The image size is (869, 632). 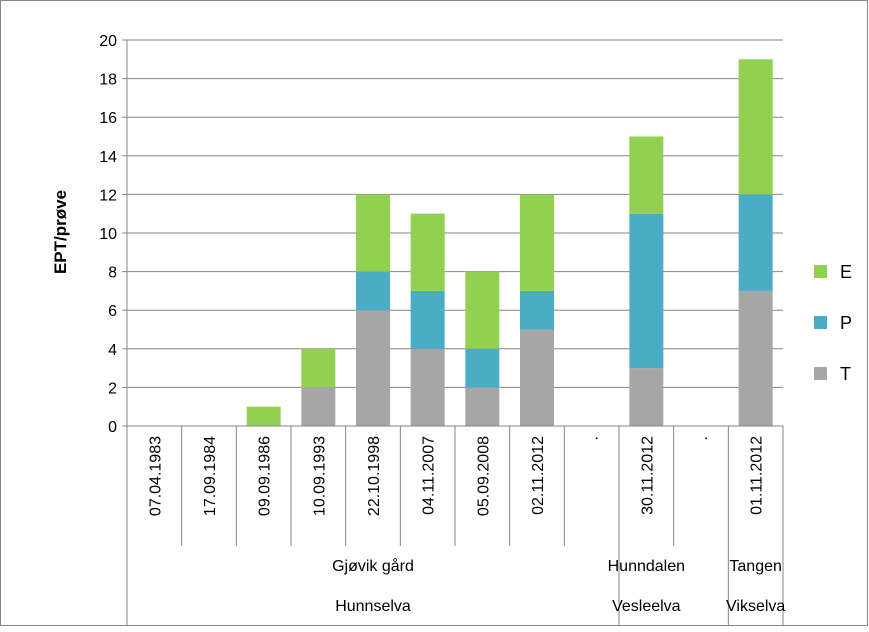 What do you see at coordinates (429, 475) in the screenshot?
I see `x-category-label: 04.11.2007` at bounding box center [429, 475].